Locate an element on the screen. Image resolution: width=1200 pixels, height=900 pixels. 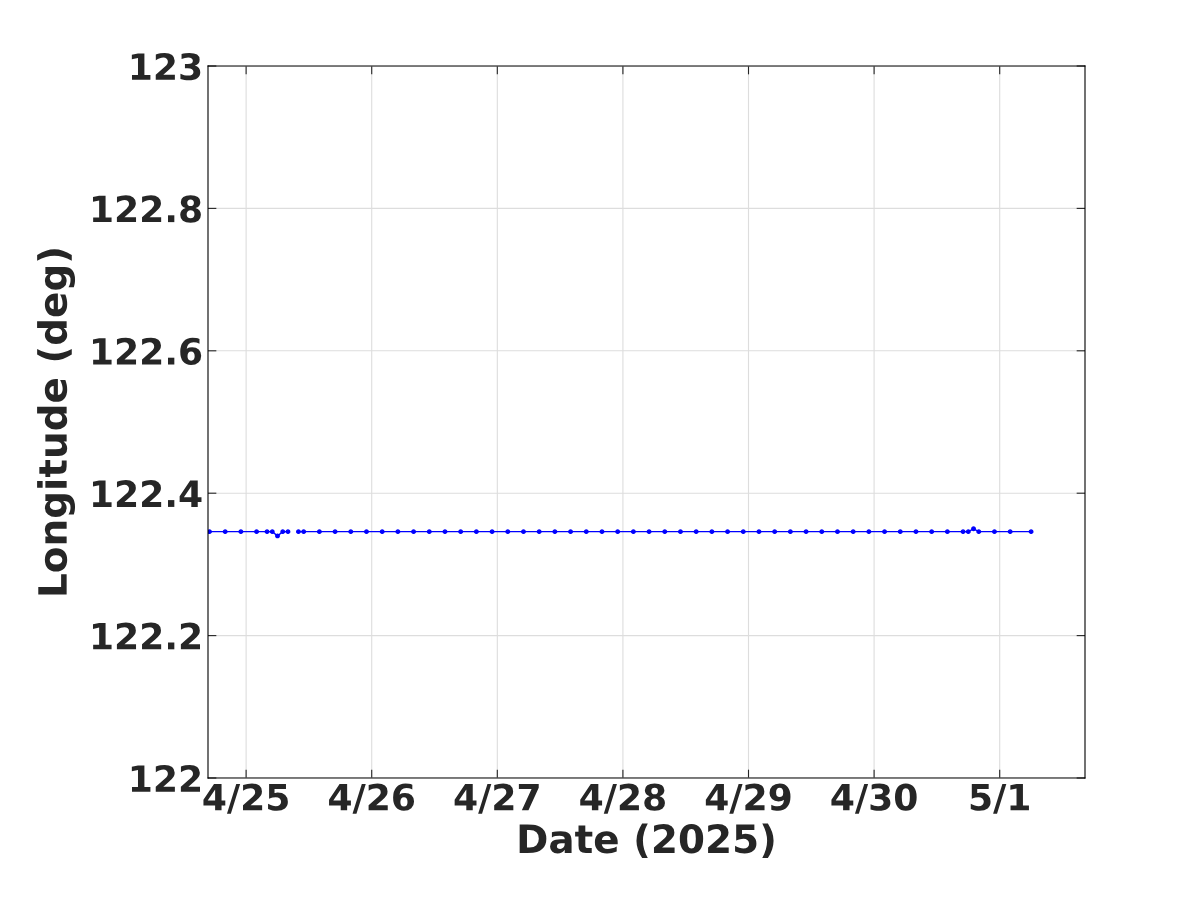
x-tick-label: 4/29 is located at coordinates (748, 798).